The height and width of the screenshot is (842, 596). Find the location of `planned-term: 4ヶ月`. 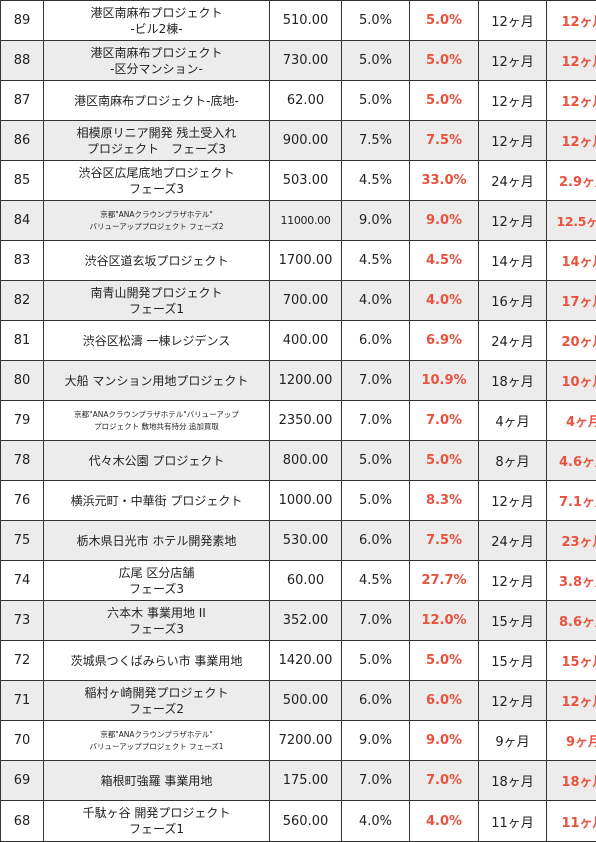

planned-term: 4ヶ月 is located at coordinates (512, 420).